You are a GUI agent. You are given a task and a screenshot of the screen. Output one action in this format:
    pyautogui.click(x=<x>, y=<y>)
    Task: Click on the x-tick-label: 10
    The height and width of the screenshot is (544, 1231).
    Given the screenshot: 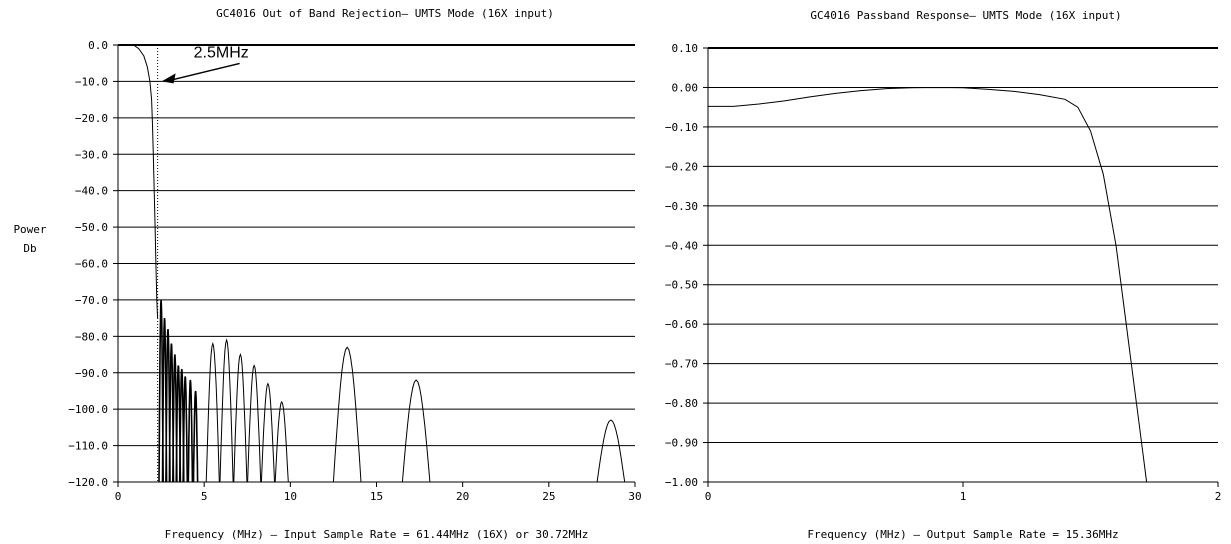 What is the action you would take?
    pyautogui.click(x=290, y=496)
    